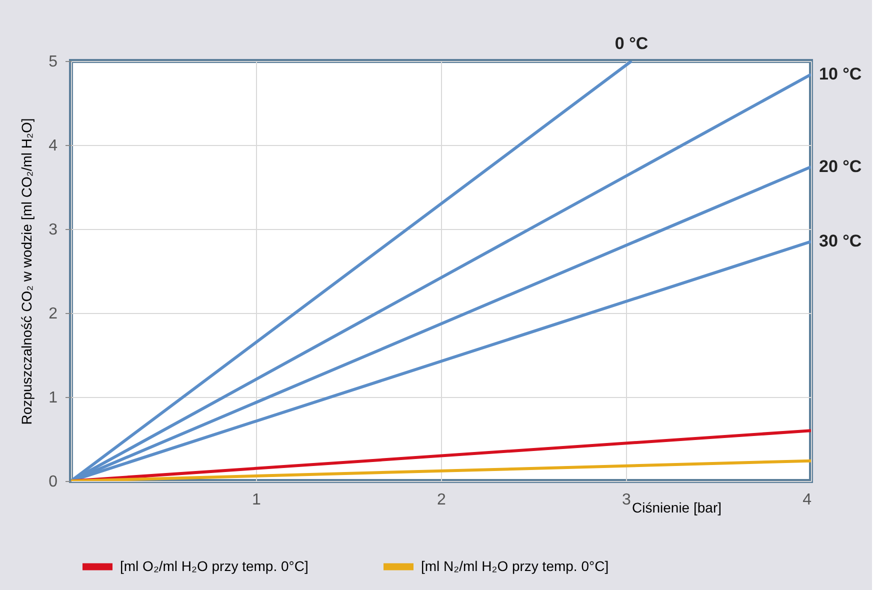 Image resolution: width=888 pixels, height=590 pixels. I want to click on x-tick-label: 3, so click(627, 500).